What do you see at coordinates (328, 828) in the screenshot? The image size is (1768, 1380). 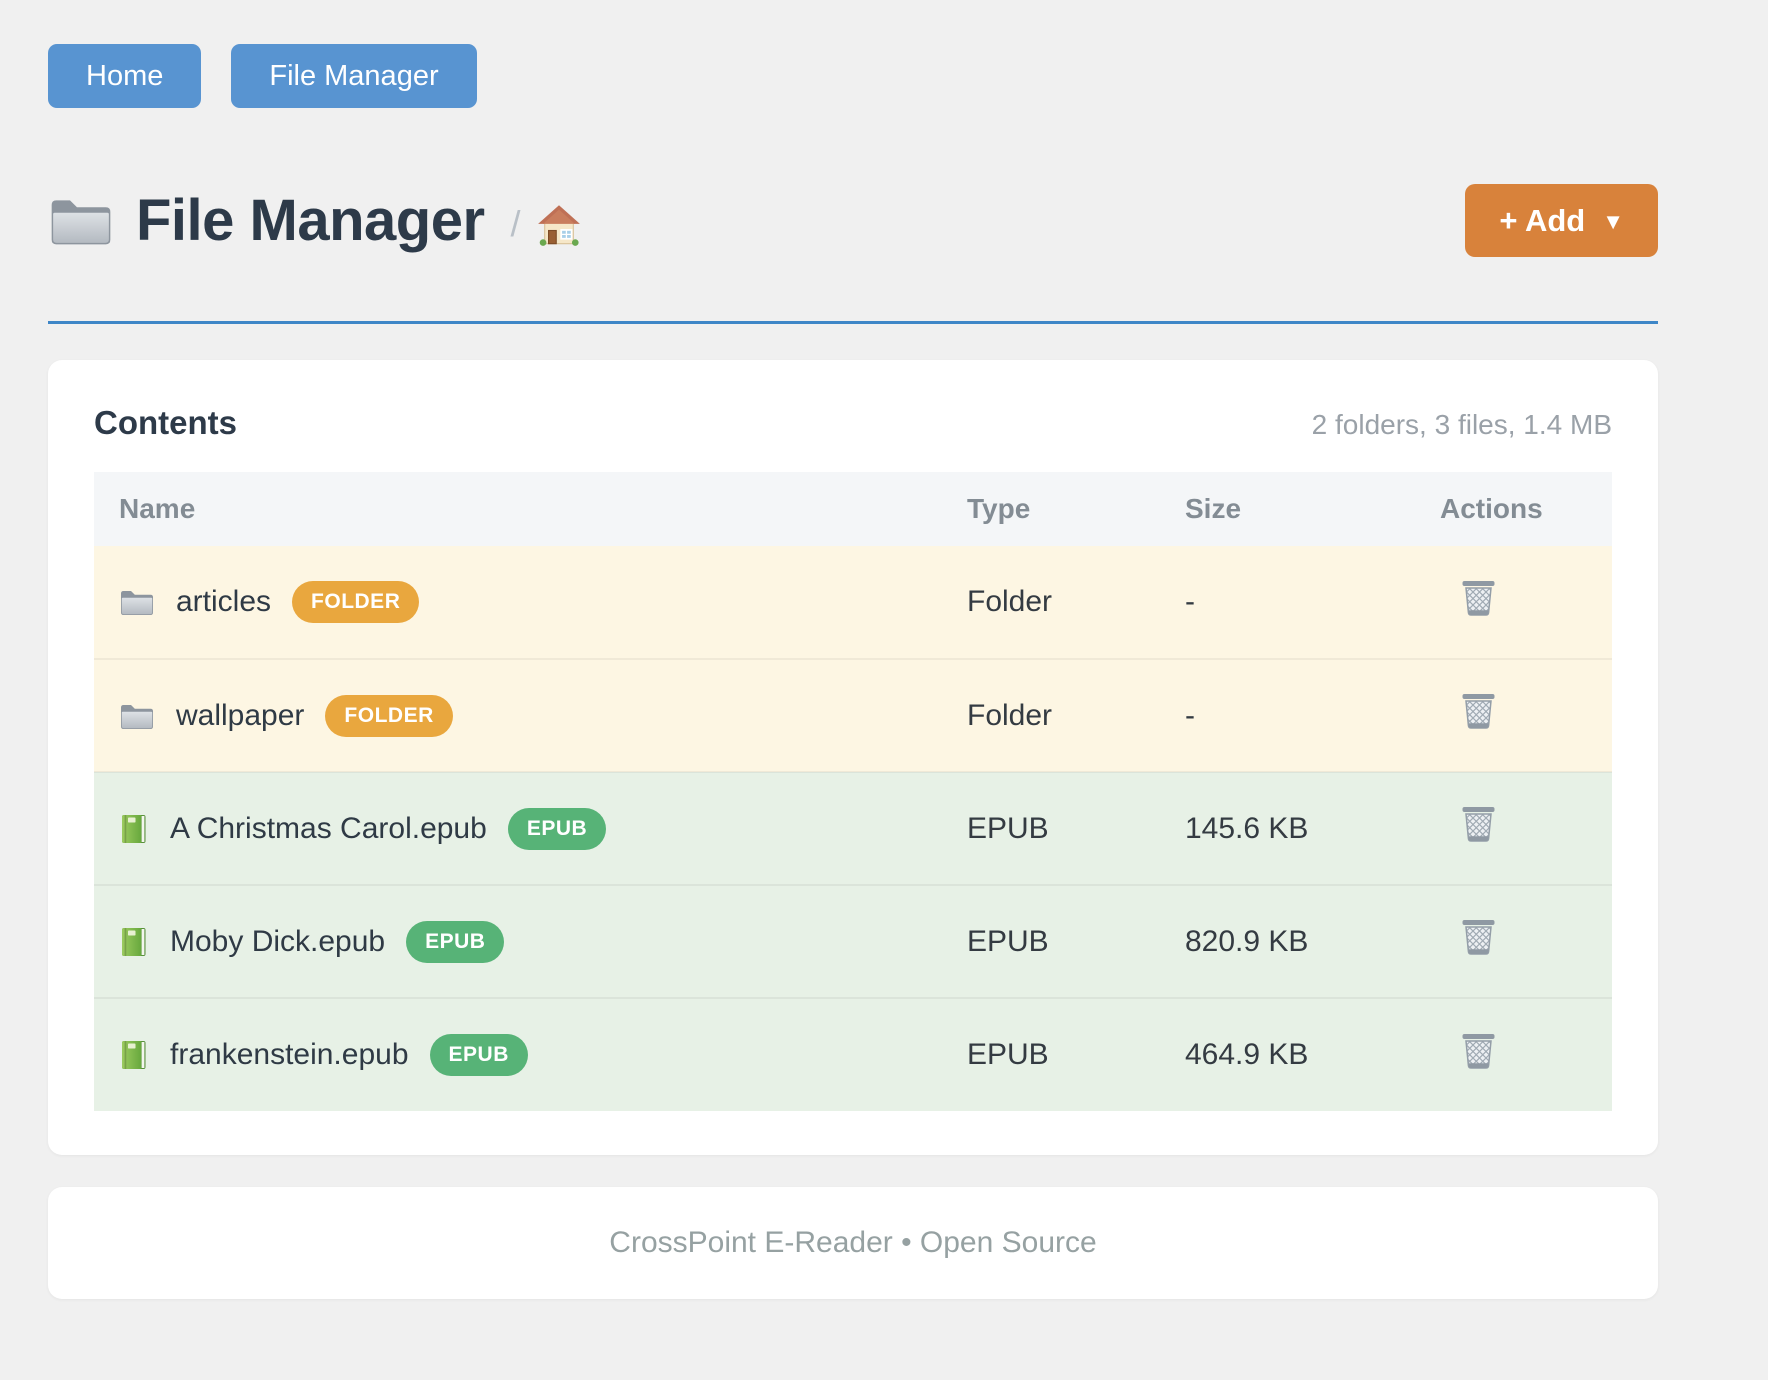 I see `file-name: A Christmas Carol.epub` at bounding box center [328, 828].